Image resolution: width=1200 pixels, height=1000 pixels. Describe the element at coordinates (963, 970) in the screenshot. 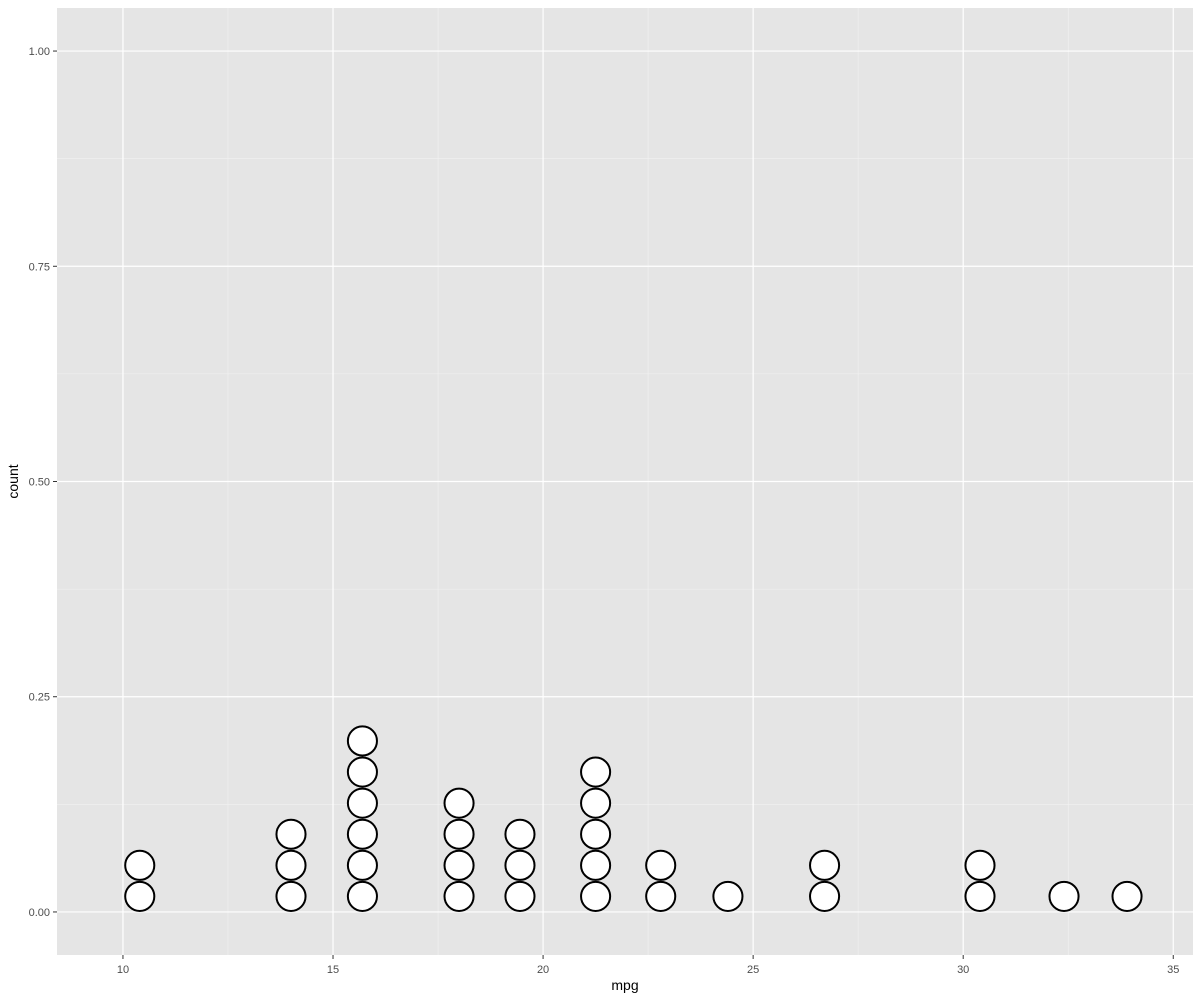

I see `x-tick-label: 30` at that location.